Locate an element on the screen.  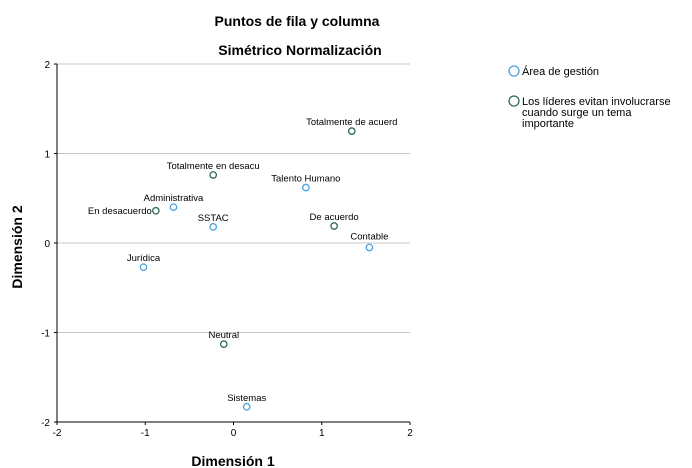
chart-subtitle: Simétrico Normalización is located at coordinates (299, 50).